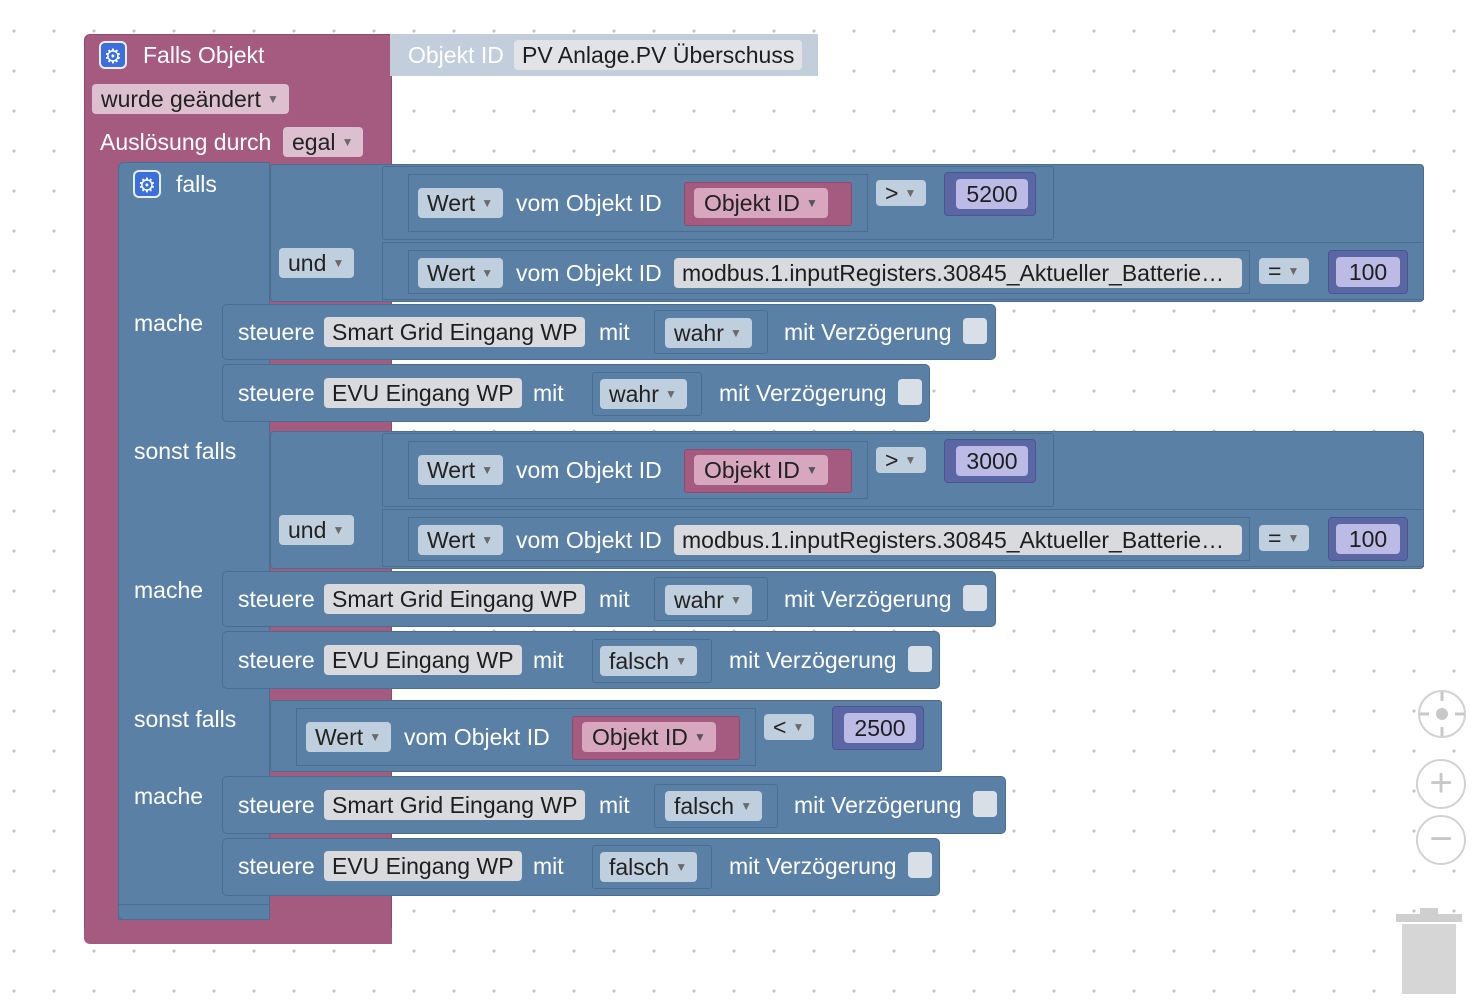 This screenshot has height=1008, width=1484. I want to click on object-id-dropdown-1: Objekt ID ▼, so click(761, 203).